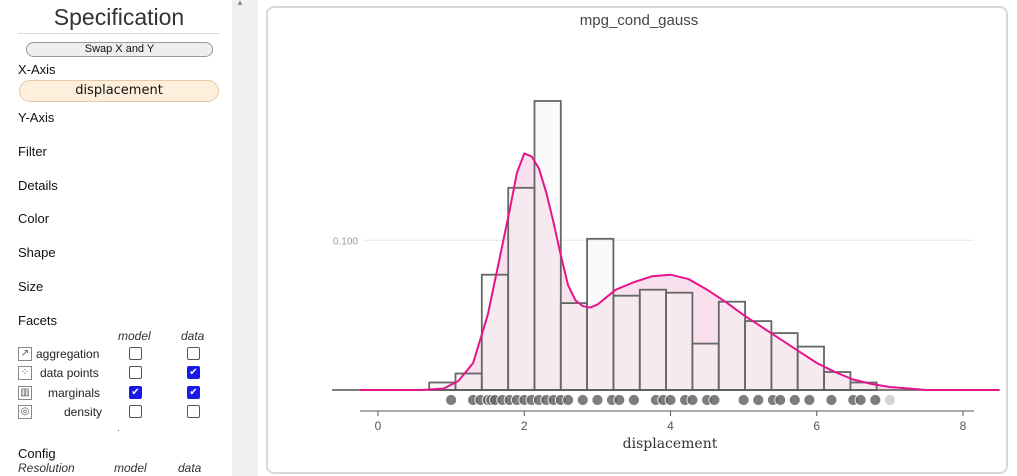 The image size is (1017, 476). I want to click on color-shelf: Color, so click(34, 218).